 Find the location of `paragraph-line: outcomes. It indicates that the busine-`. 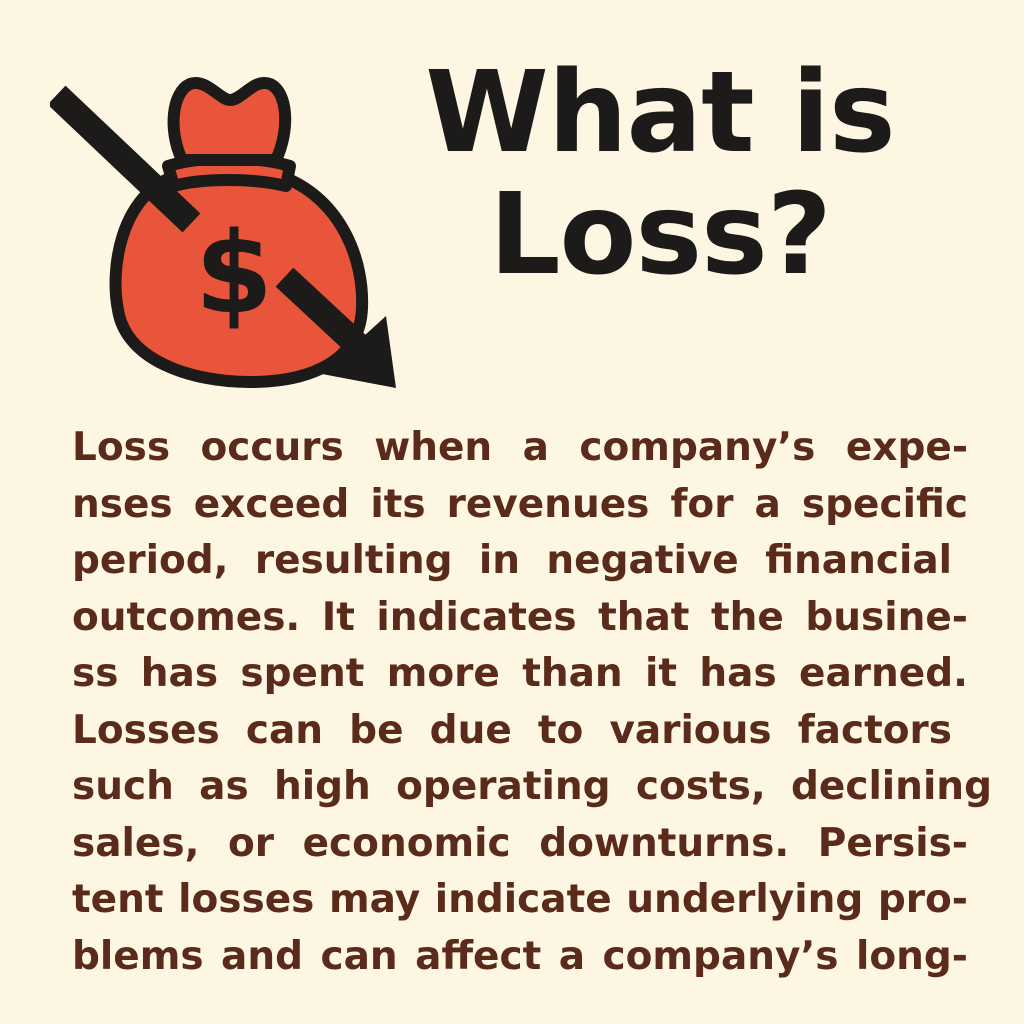

paragraph-line: outcomes. It indicates that the busine- is located at coordinates (520, 617).